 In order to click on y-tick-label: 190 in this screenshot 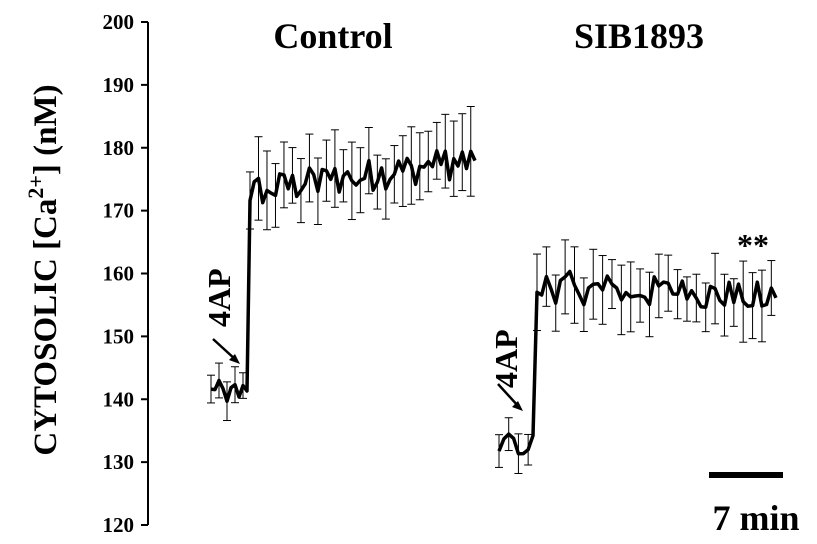, I will do `click(119, 85)`.